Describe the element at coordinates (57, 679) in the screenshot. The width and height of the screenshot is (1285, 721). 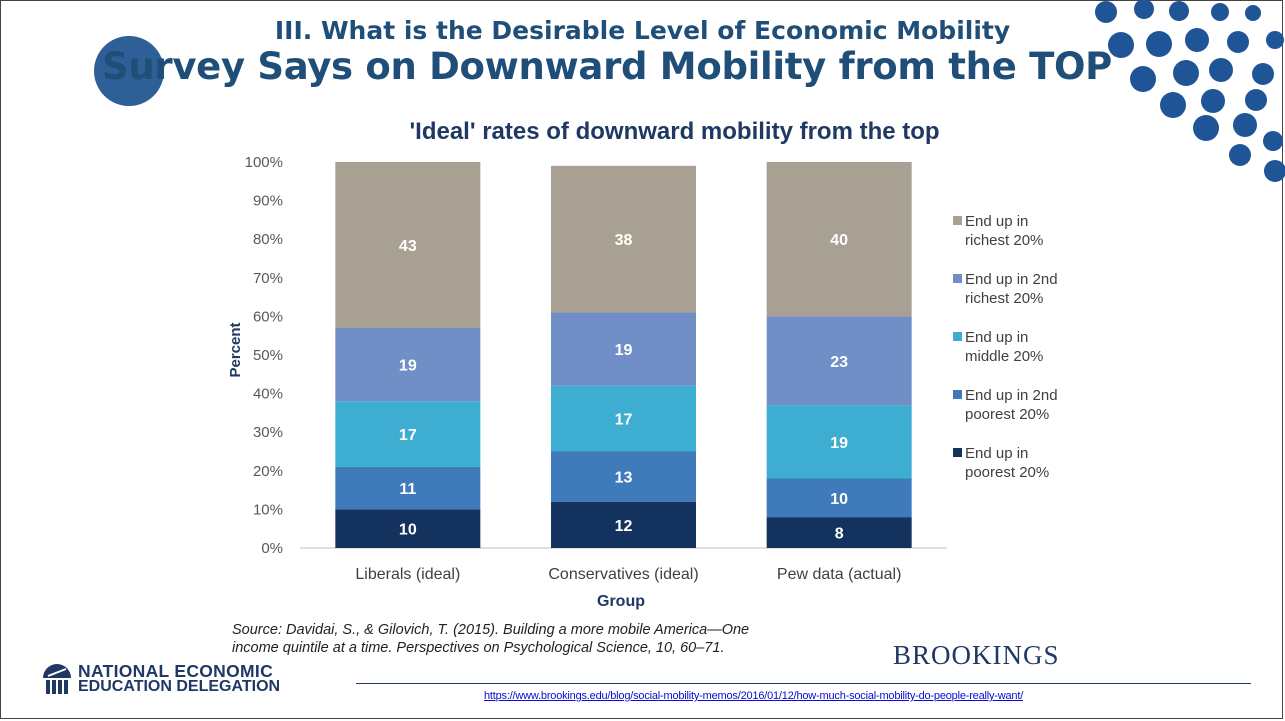
I see `nee-logo-icon` at that location.